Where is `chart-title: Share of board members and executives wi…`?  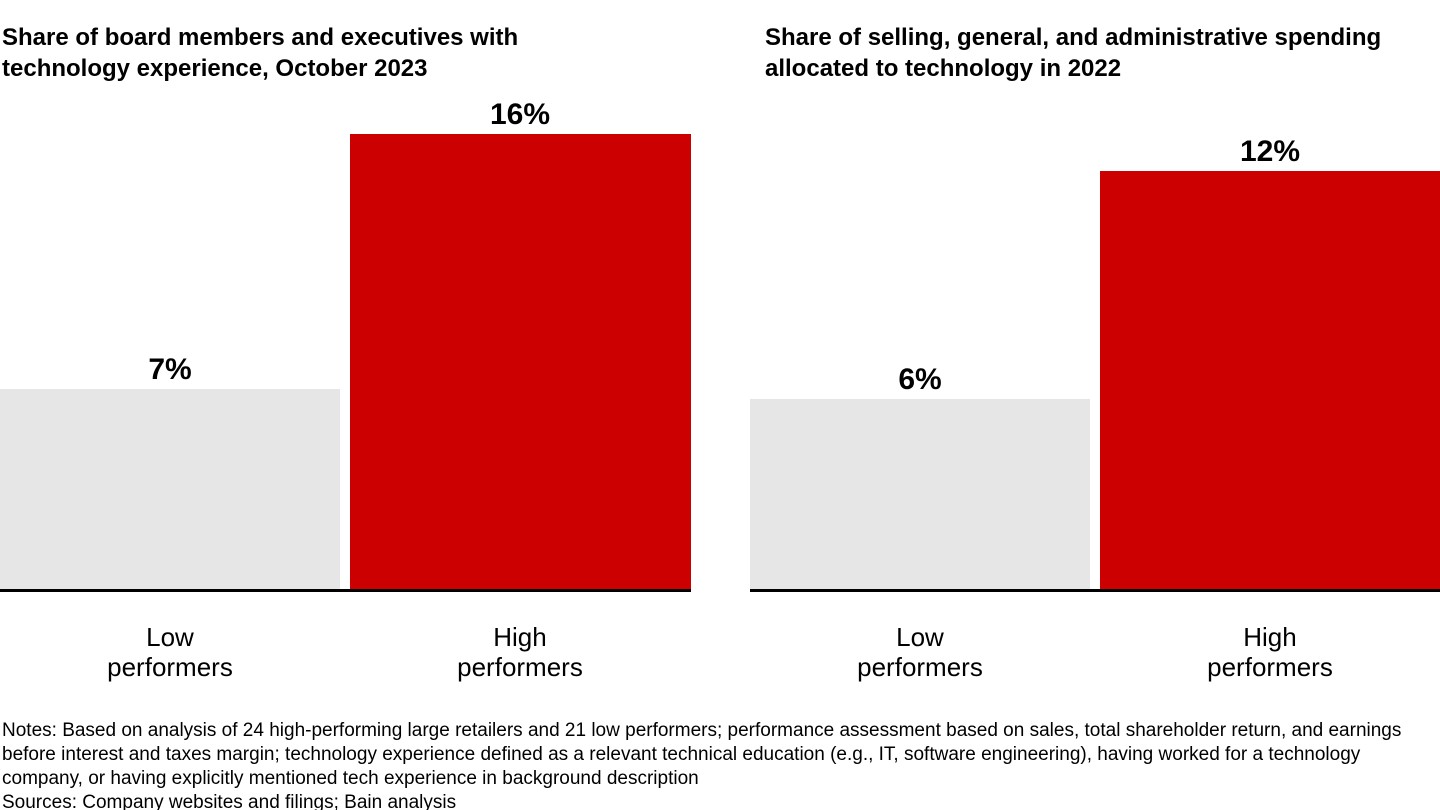
chart-title: Share of board members and executives wi… is located at coordinates (260, 52).